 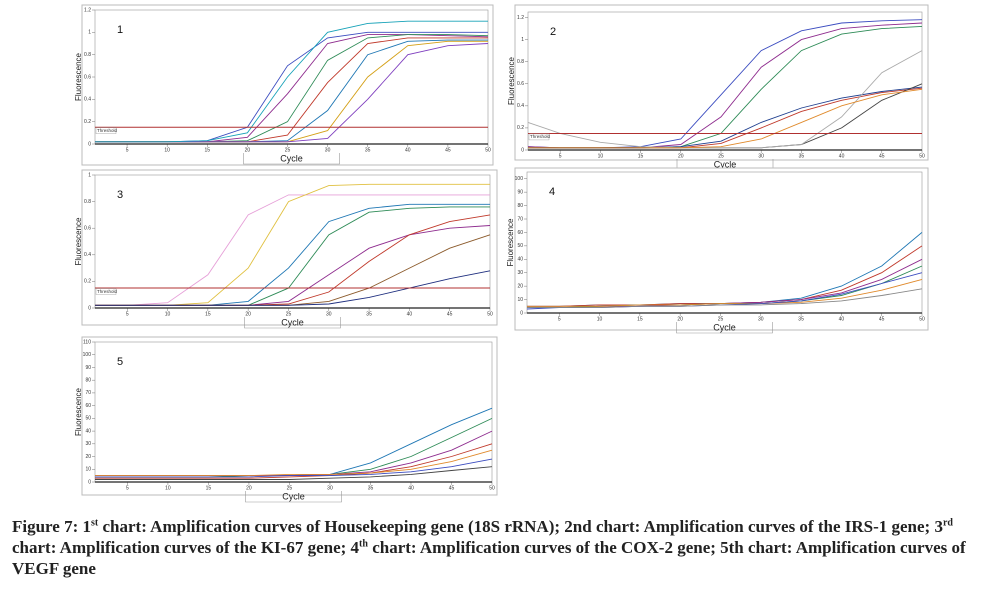 What do you see at coordinates (520, 219) in the screenshot?
I see `y-tick-label: 70` at bounding box center [520, 219].